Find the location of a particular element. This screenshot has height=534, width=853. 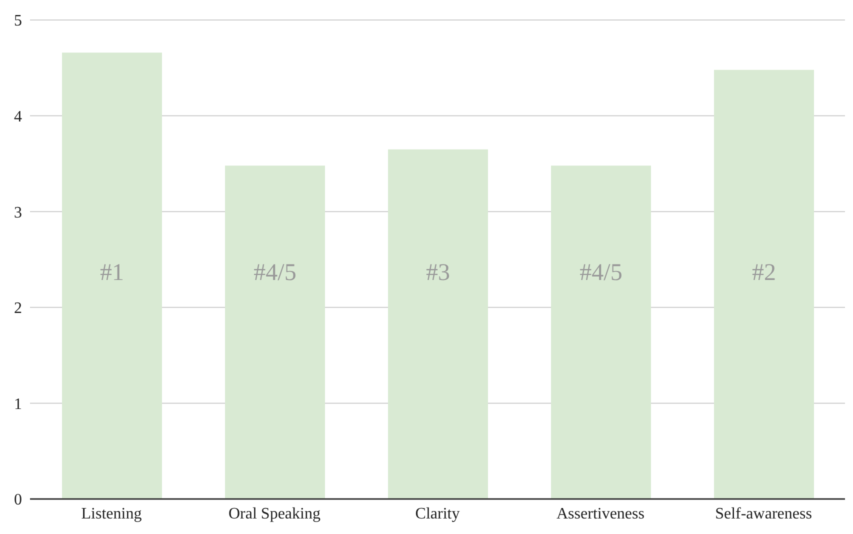

y-tick-label: 3 is located at coordinates (18, 213).